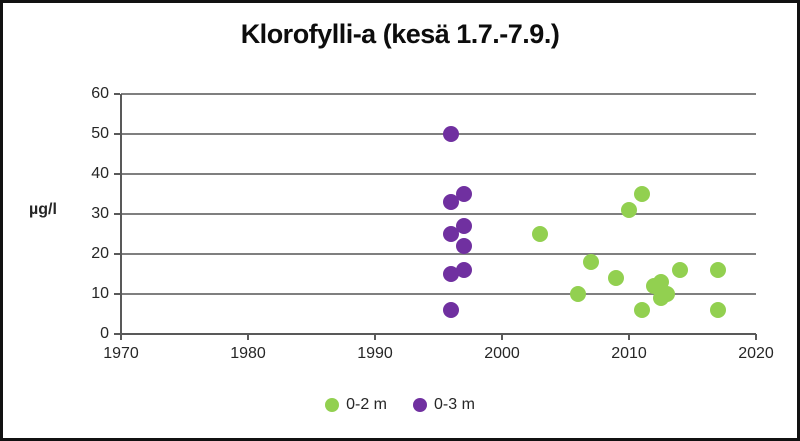 The image size is (800, 441). Describe the element at coordinates (104, 333) in the screenshot. I see `y-tick-label: 0` at that location.